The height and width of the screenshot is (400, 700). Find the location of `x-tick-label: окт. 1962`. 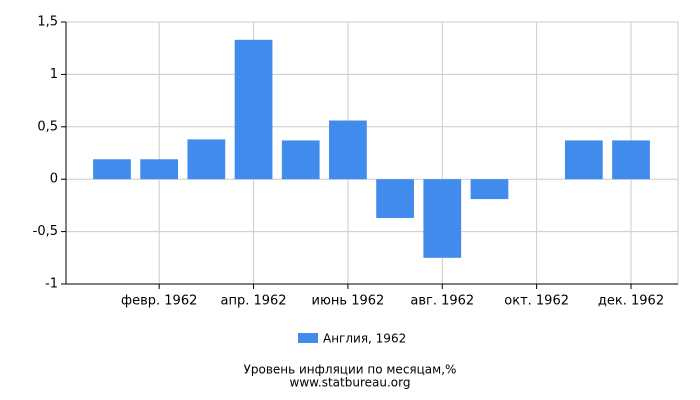

x-tick-label: окт. 1962 is located at coordinates (536, 301).